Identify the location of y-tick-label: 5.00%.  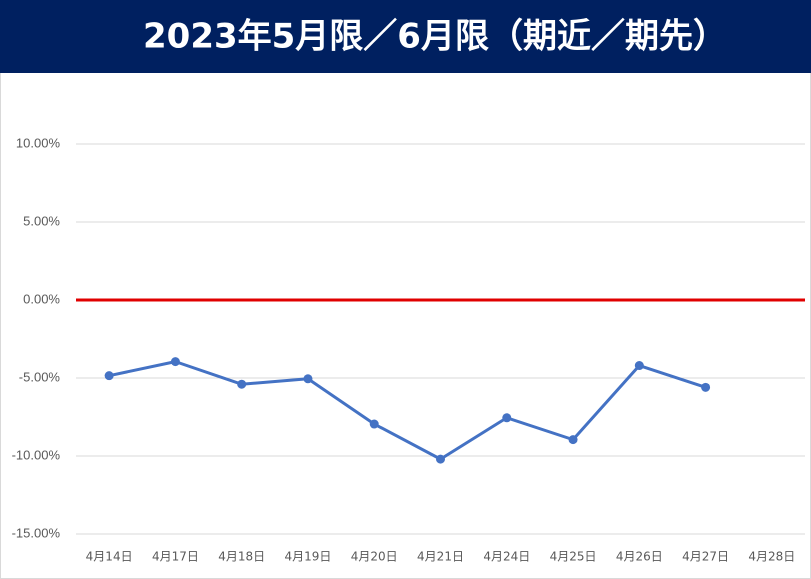
(41, 220).